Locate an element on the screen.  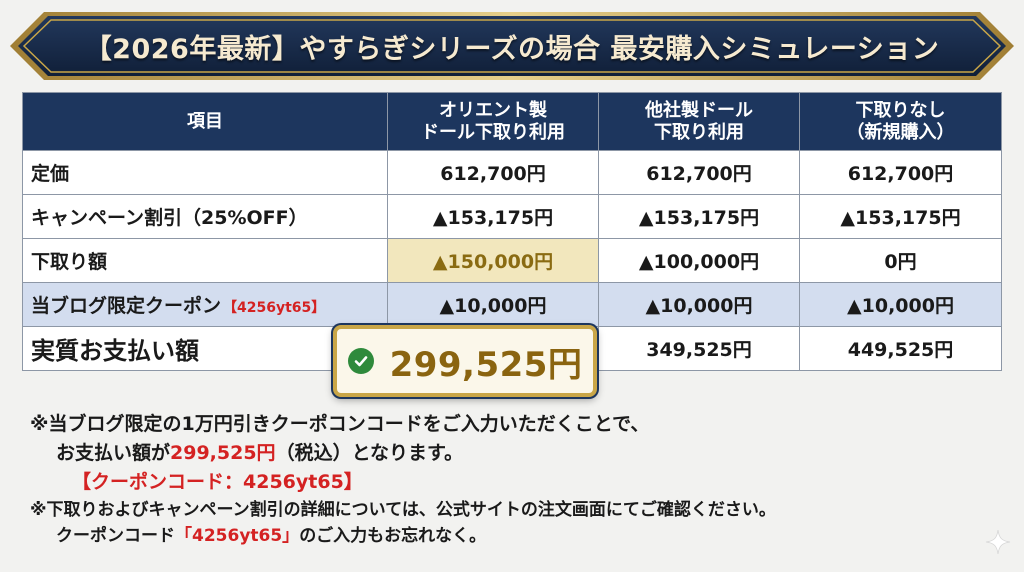
note-coupon-code: 「4256yt65」 is located at coordinates (237, 536).